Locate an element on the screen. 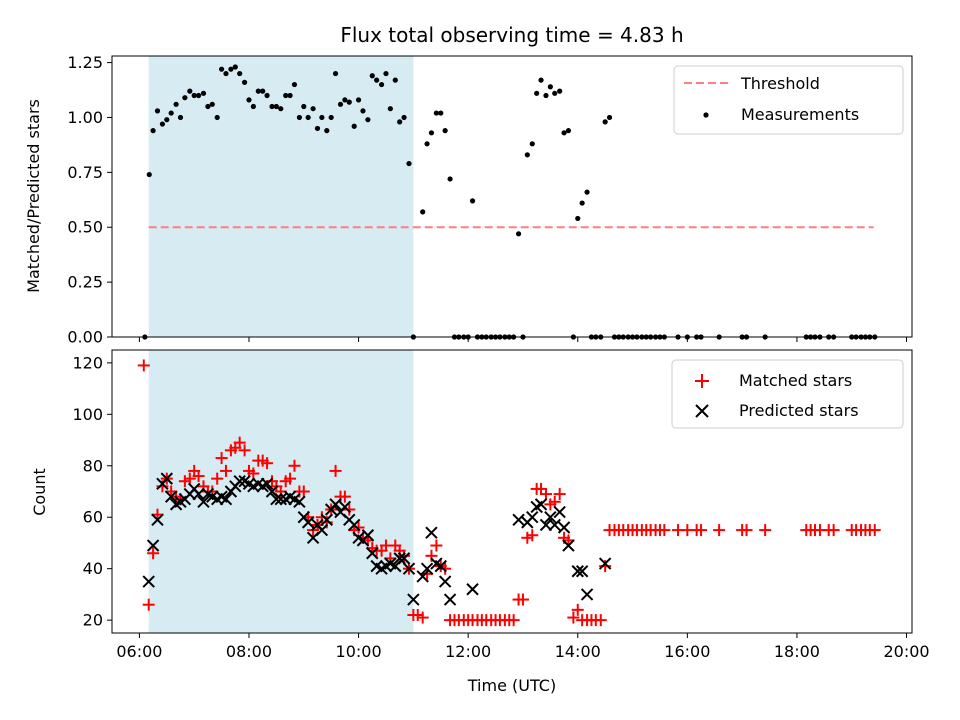 This screenshot has height=720, width=960. ratio-y-axis-label: Matched/Predicted stars is located at coordinates (33, 196).